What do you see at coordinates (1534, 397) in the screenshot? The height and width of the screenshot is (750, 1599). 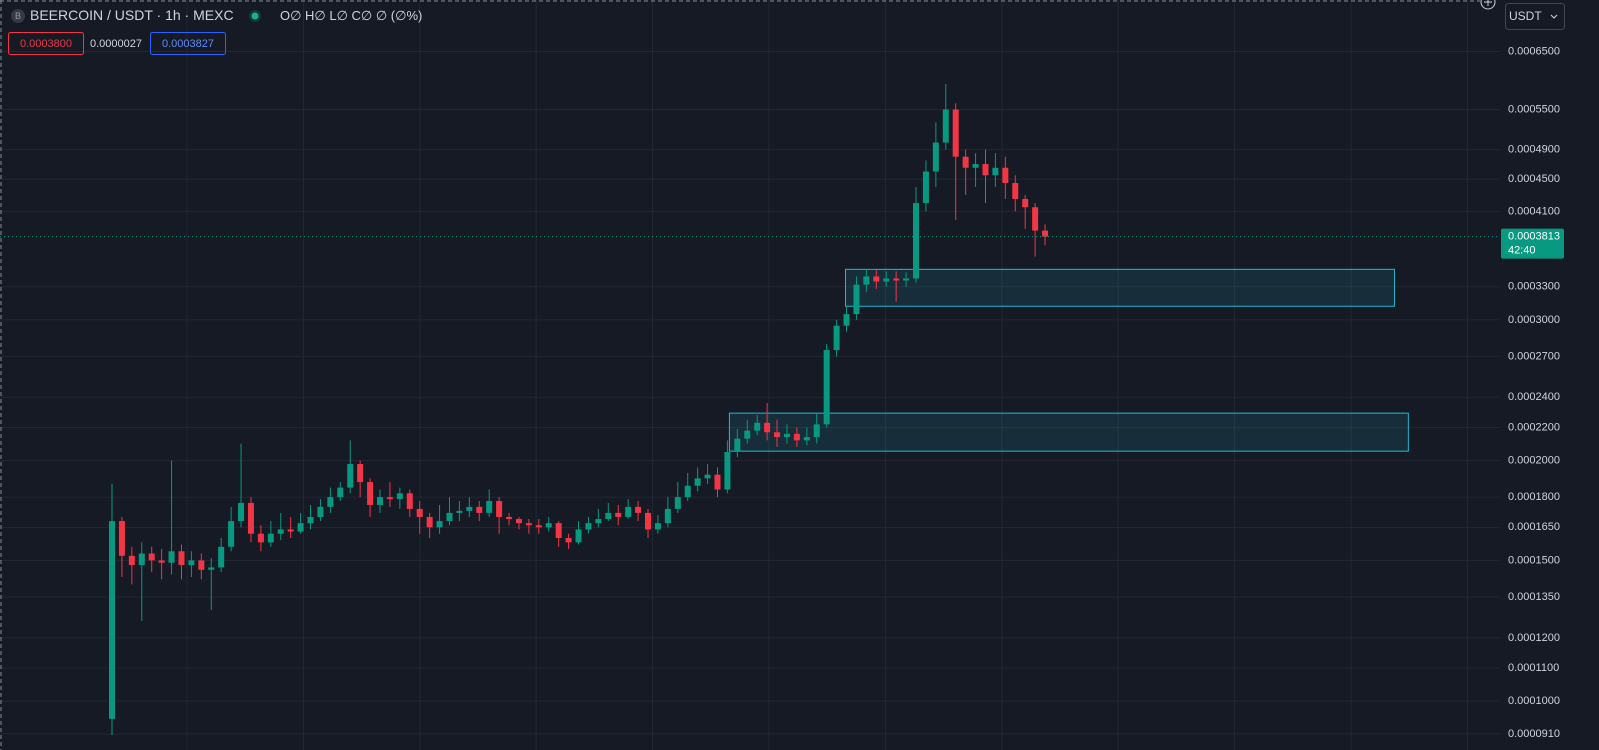 I see `y-tick-label: 0.0002400` at bounding box center [1534, 397].